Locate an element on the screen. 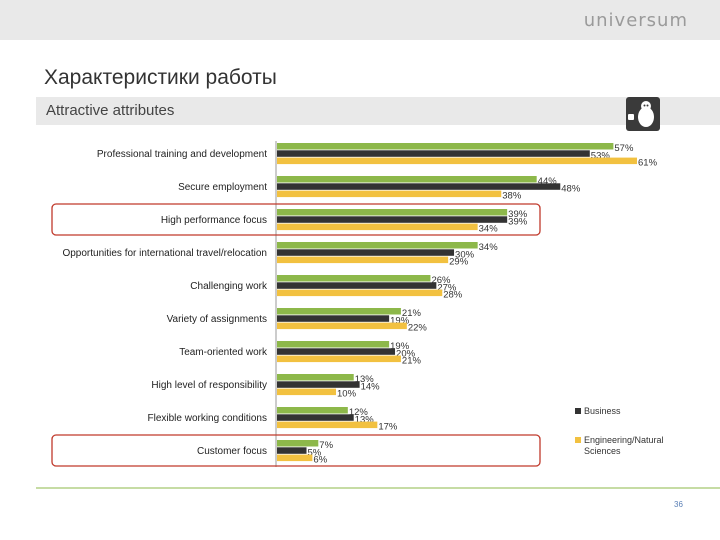 This screenshot has width=720, height=540. category-label: Team-oriented work is located at coordinates (223, 352).